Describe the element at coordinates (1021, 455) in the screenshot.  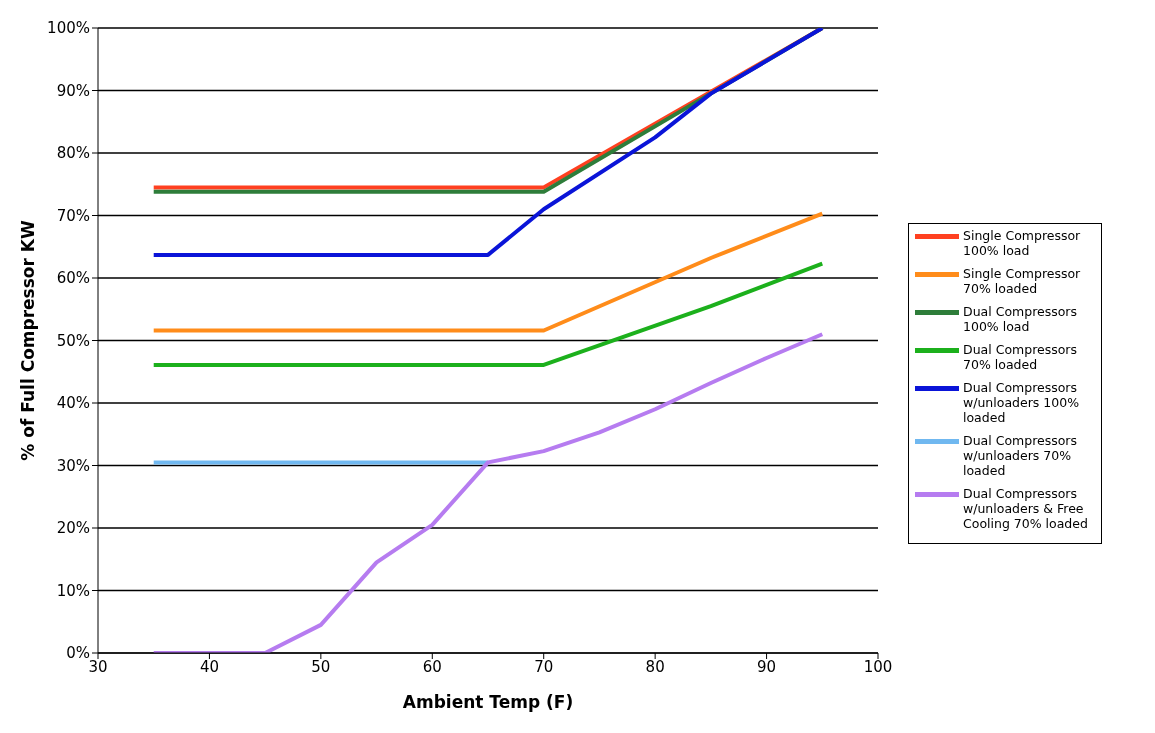
I see `legend-label: Dual Compressors w/unloaders 70% loaded` at that location.